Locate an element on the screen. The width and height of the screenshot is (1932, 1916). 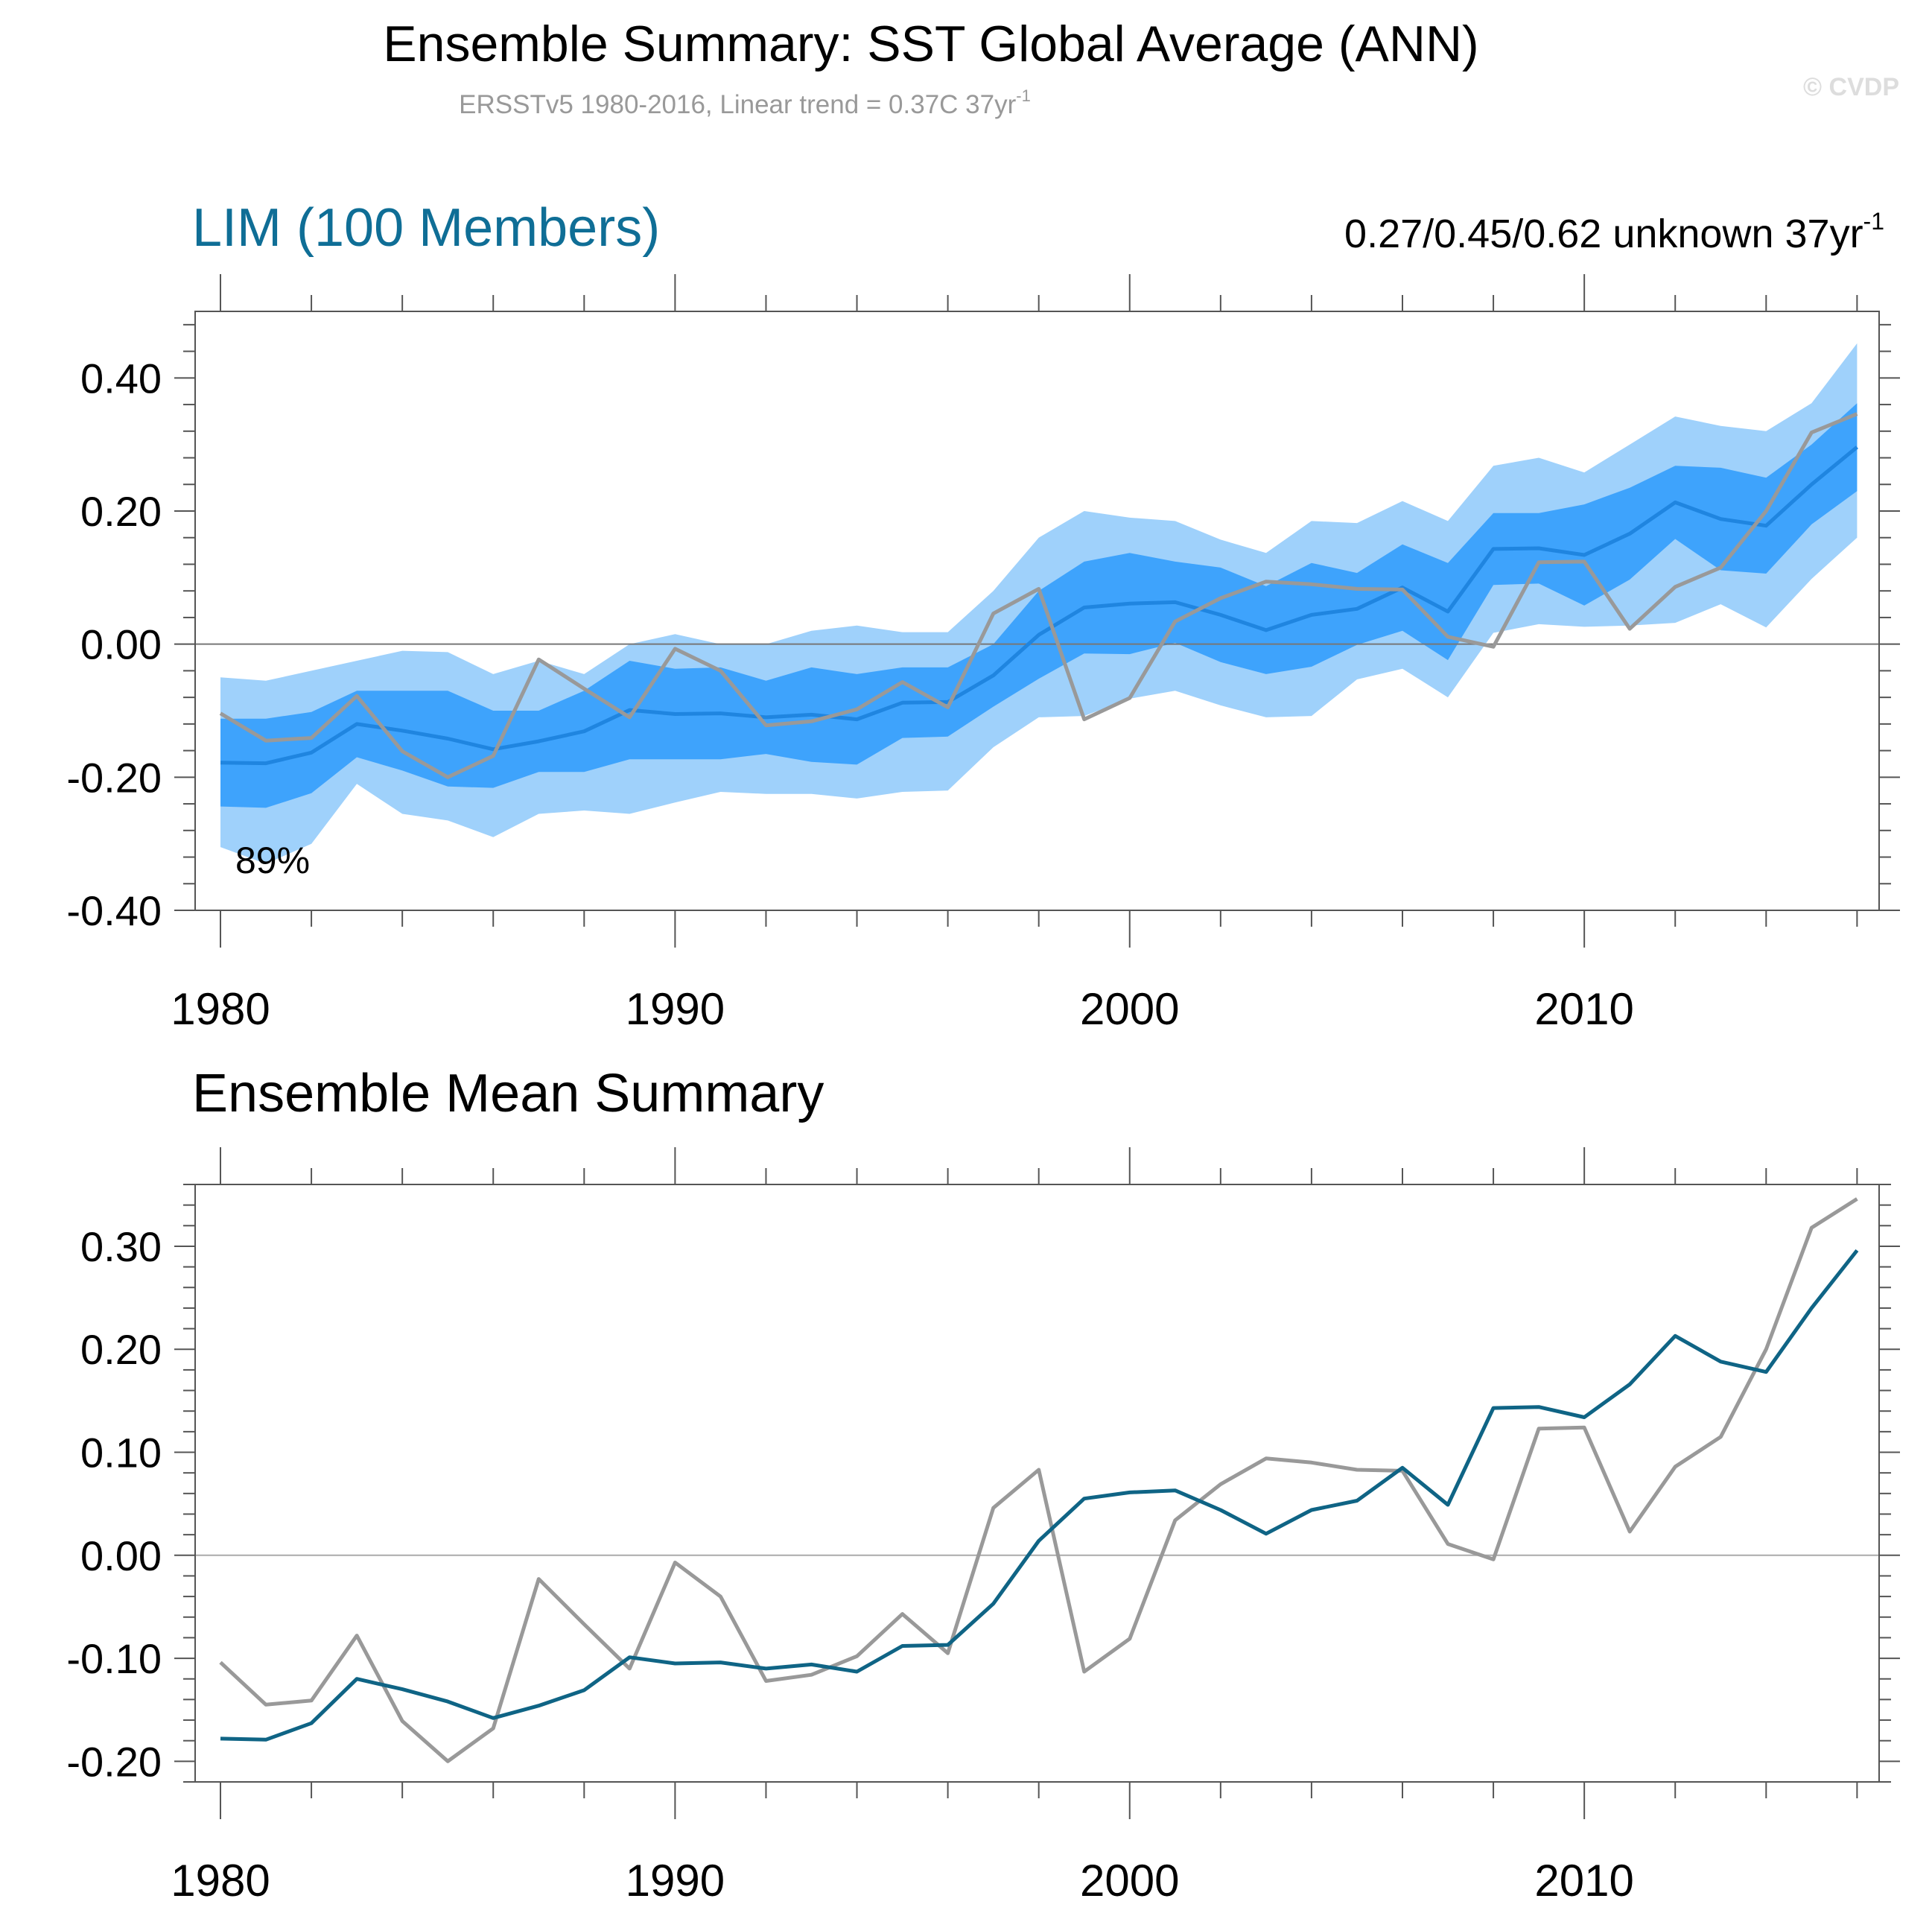
panel1-trend-sup: -1 is located at coordinates (1873, 221).